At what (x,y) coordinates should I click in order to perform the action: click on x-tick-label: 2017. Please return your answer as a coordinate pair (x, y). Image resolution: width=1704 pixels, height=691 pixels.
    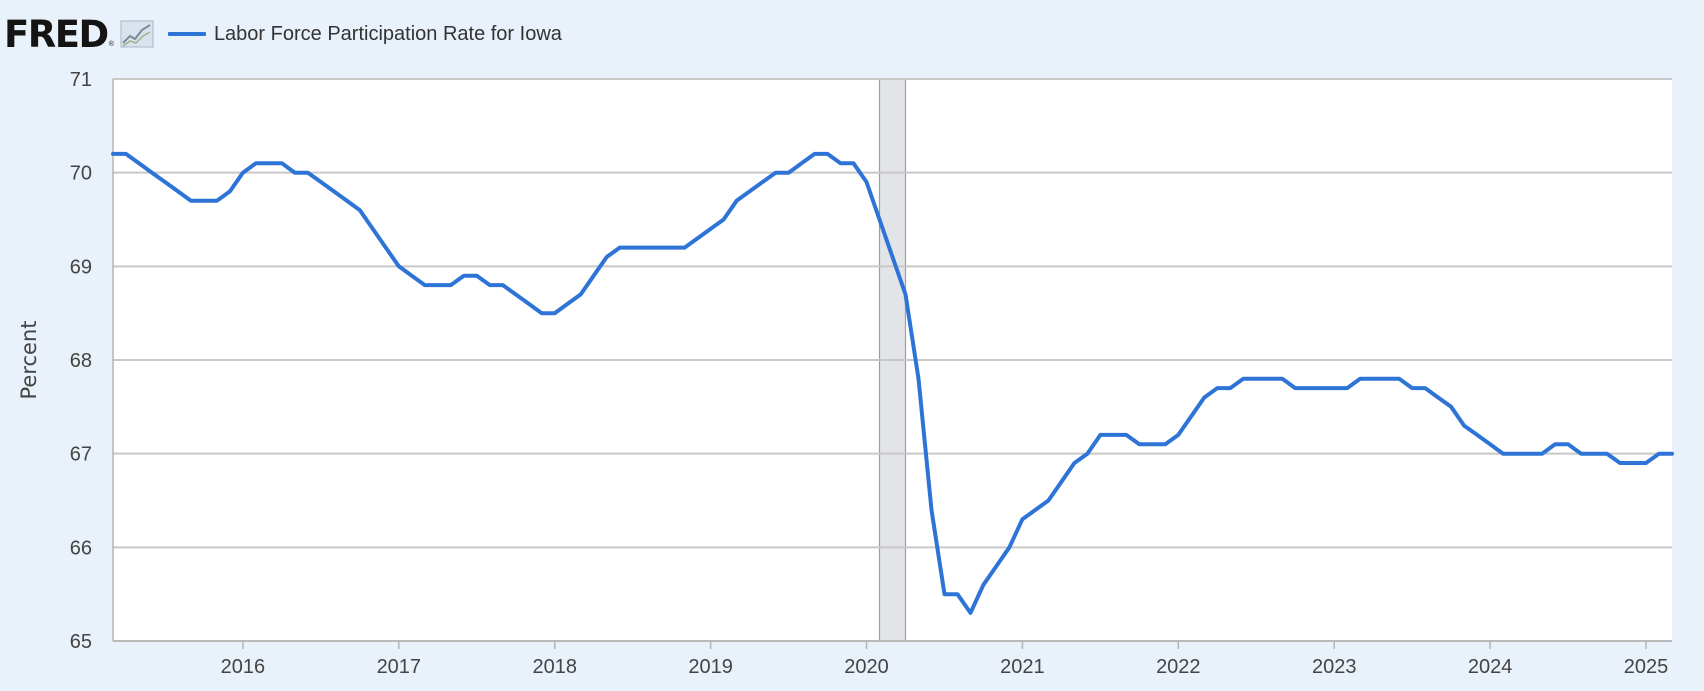
    Looking at the image, I should click on (399, 667).